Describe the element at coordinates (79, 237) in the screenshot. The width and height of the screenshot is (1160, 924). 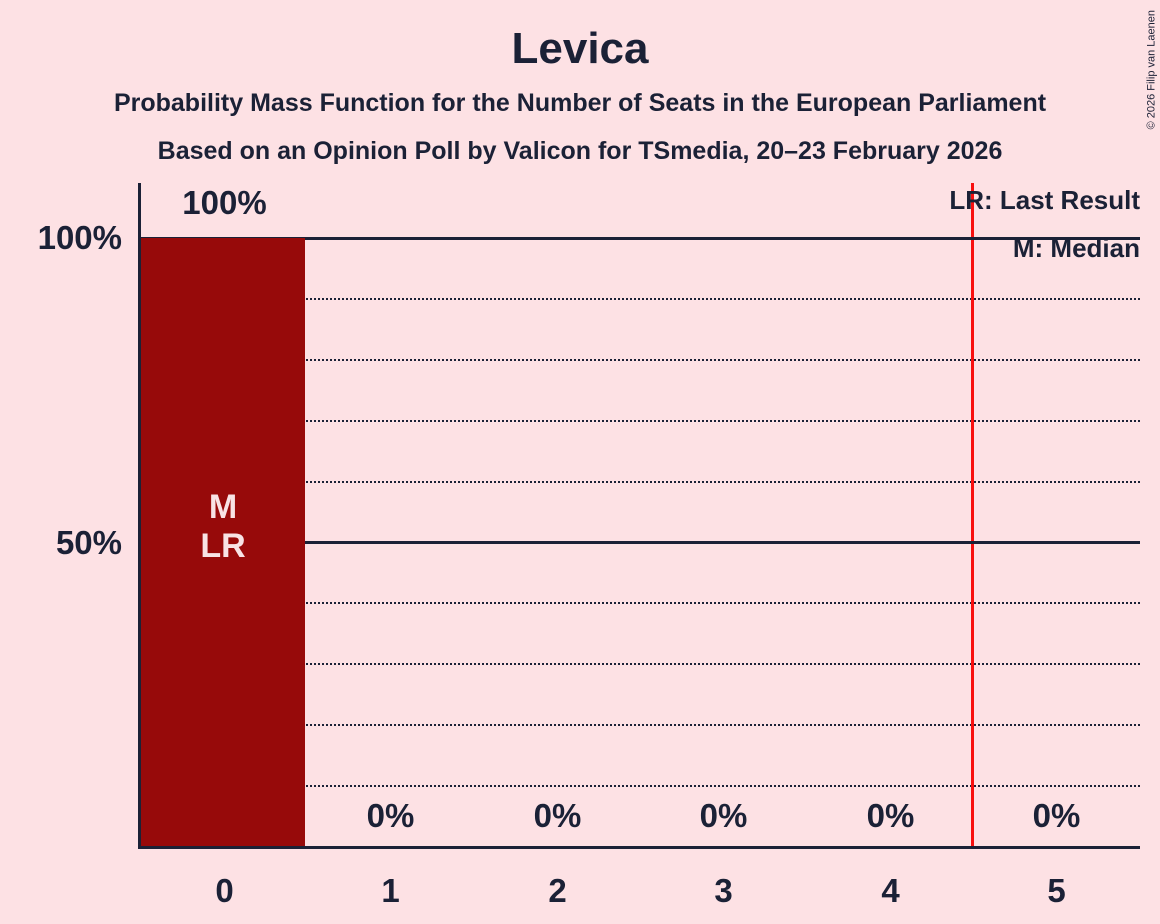
I see `y-axis-label-100: 100%` at that location.